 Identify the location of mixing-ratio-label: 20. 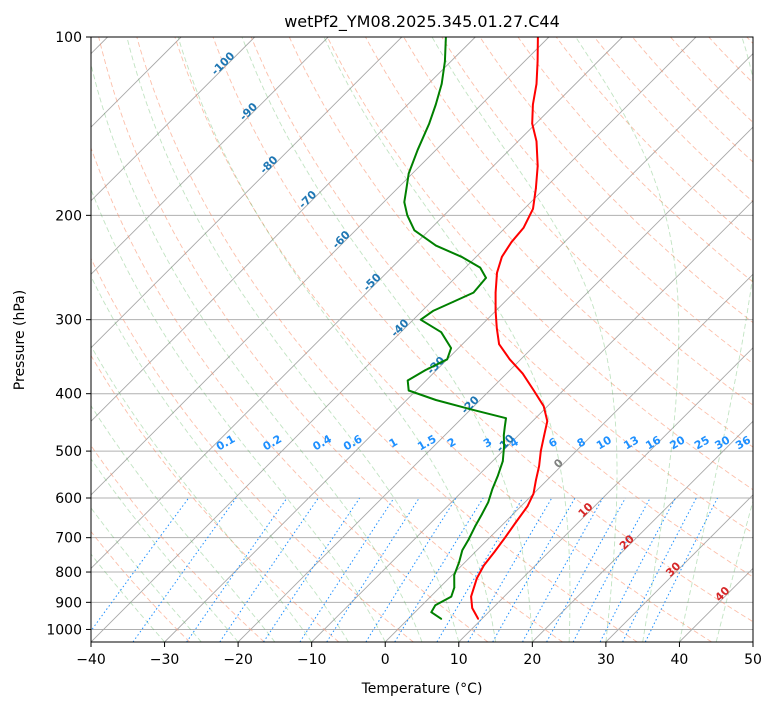
(678, 442).